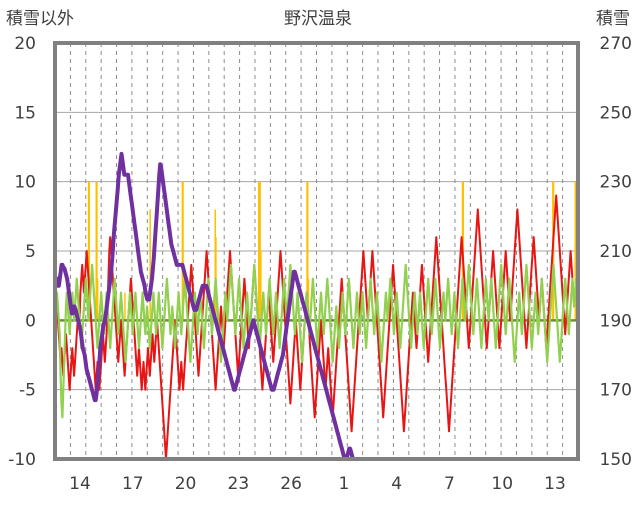 The image size is (636, 505). Describe the element at coordinates (40, 19) in the screenshot. I see `left-axis-label: 積雪以外` at that location.